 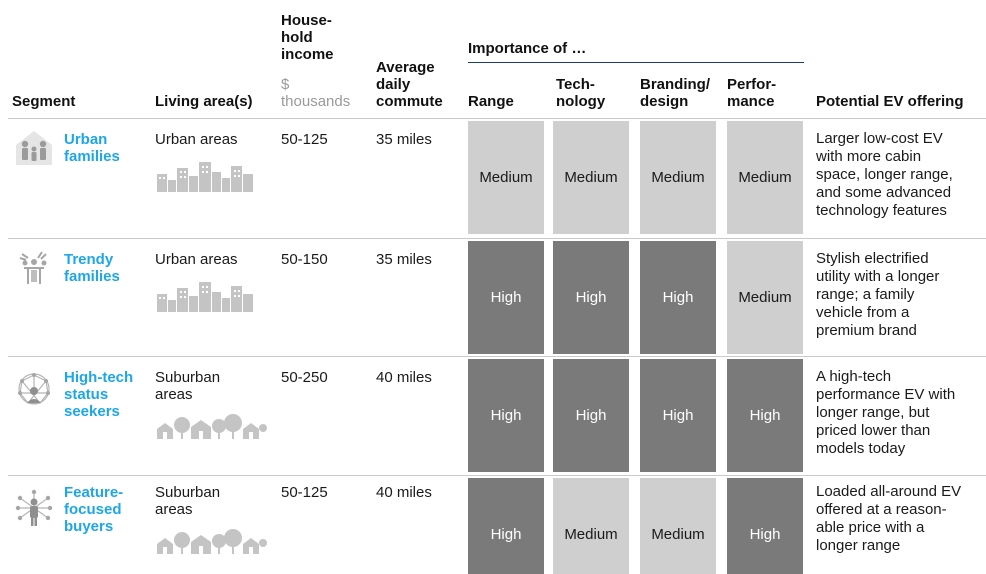 What do you see at coordinates (581, 101) in the screenshot?
I see `header-technology-line: nology` at bounding box center [581, 101].